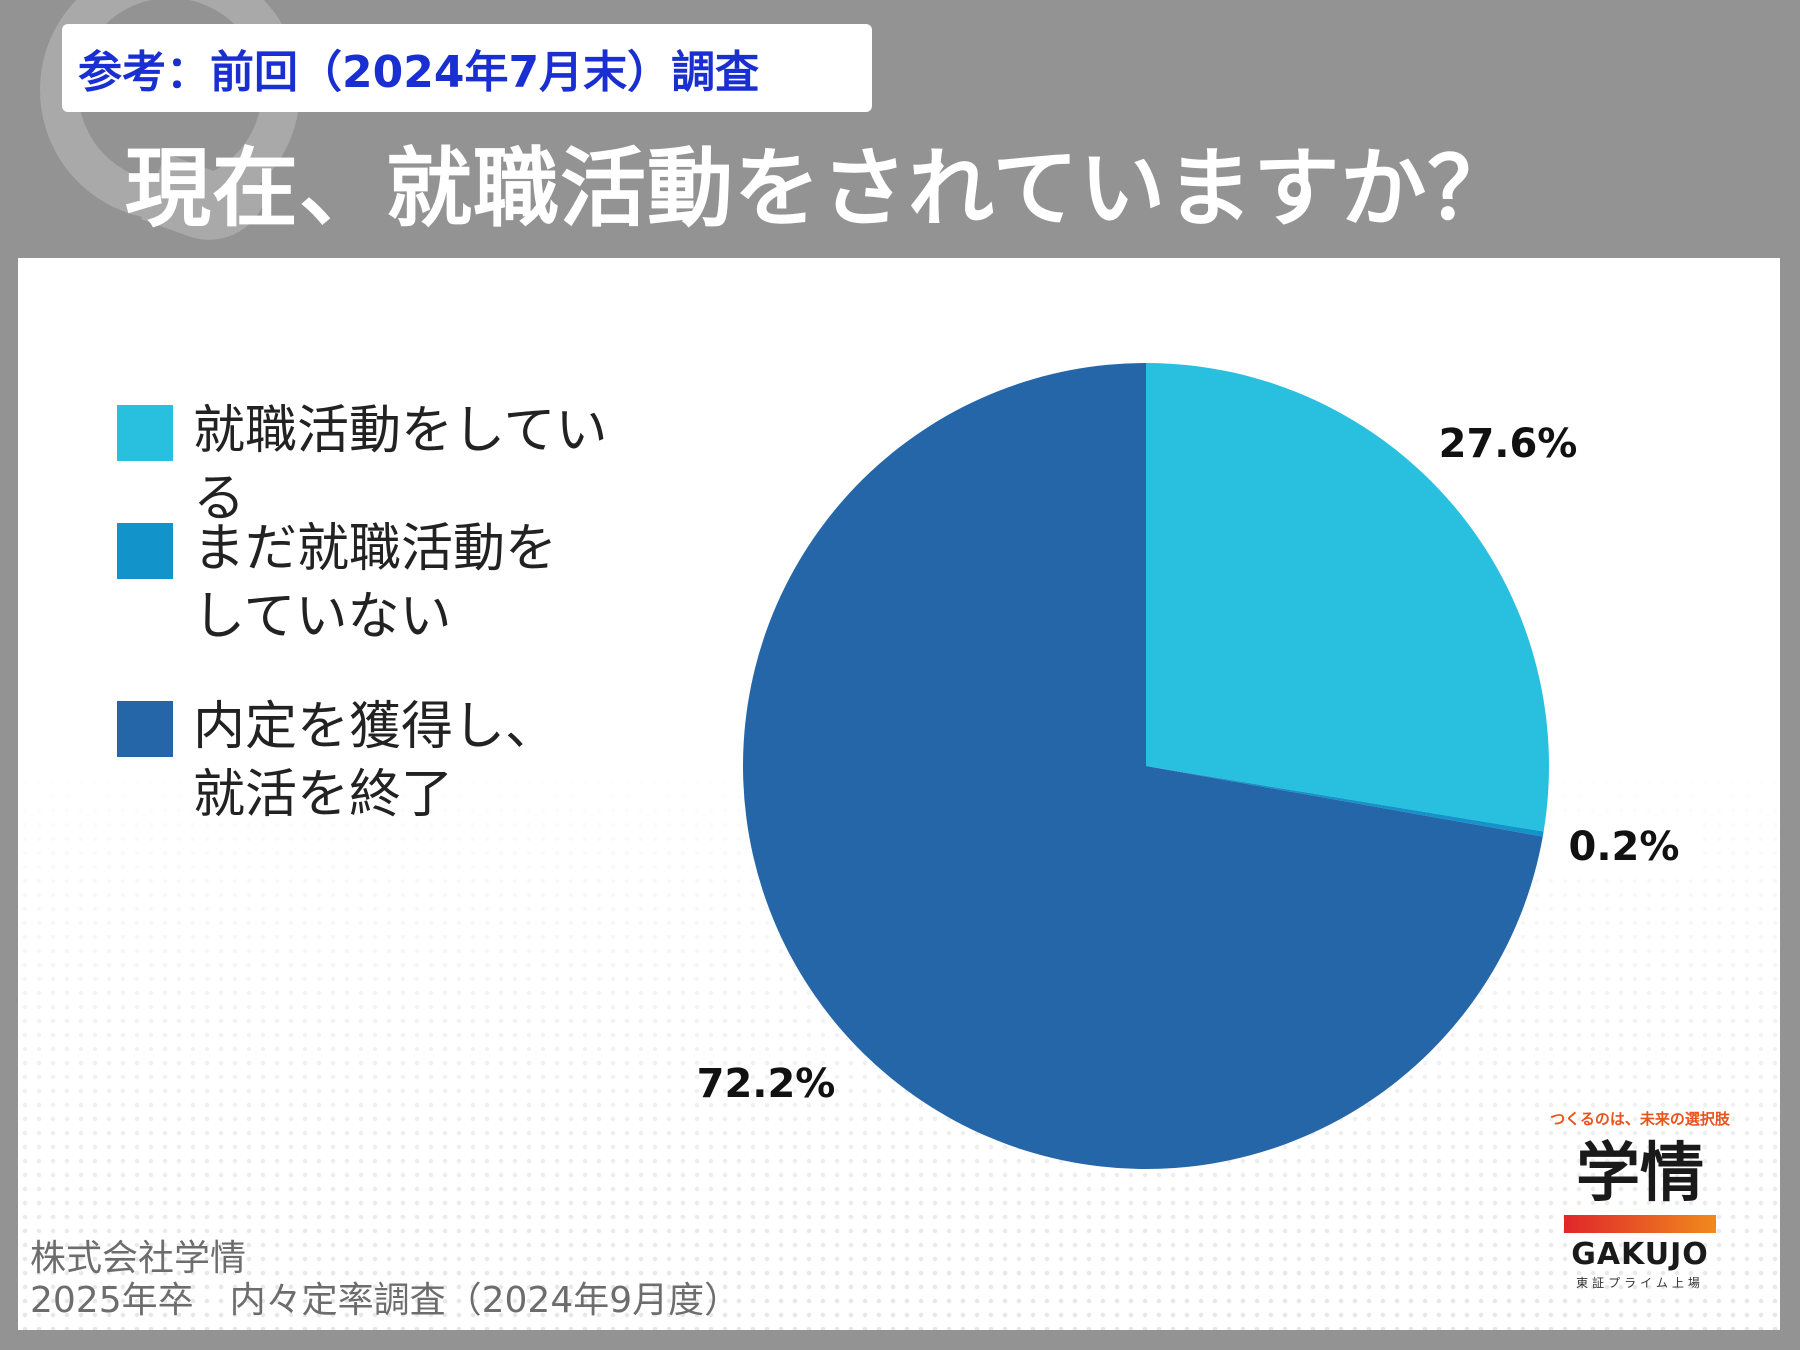 Image resolution: width=1800 pixels, height=1350 pixels. What do you see at coordinates (385, 1300) in the screenshot?
I see `source-survey: 2025年卒 内々定率調査（2024年9月度）` at bounding box center [385, 1300].